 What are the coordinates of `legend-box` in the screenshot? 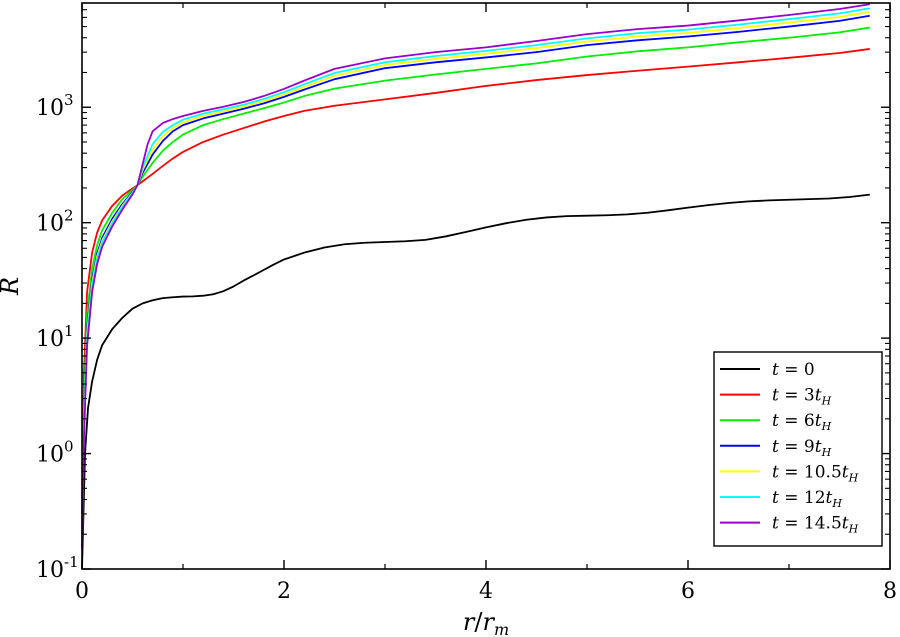 It's located at (798, 449).